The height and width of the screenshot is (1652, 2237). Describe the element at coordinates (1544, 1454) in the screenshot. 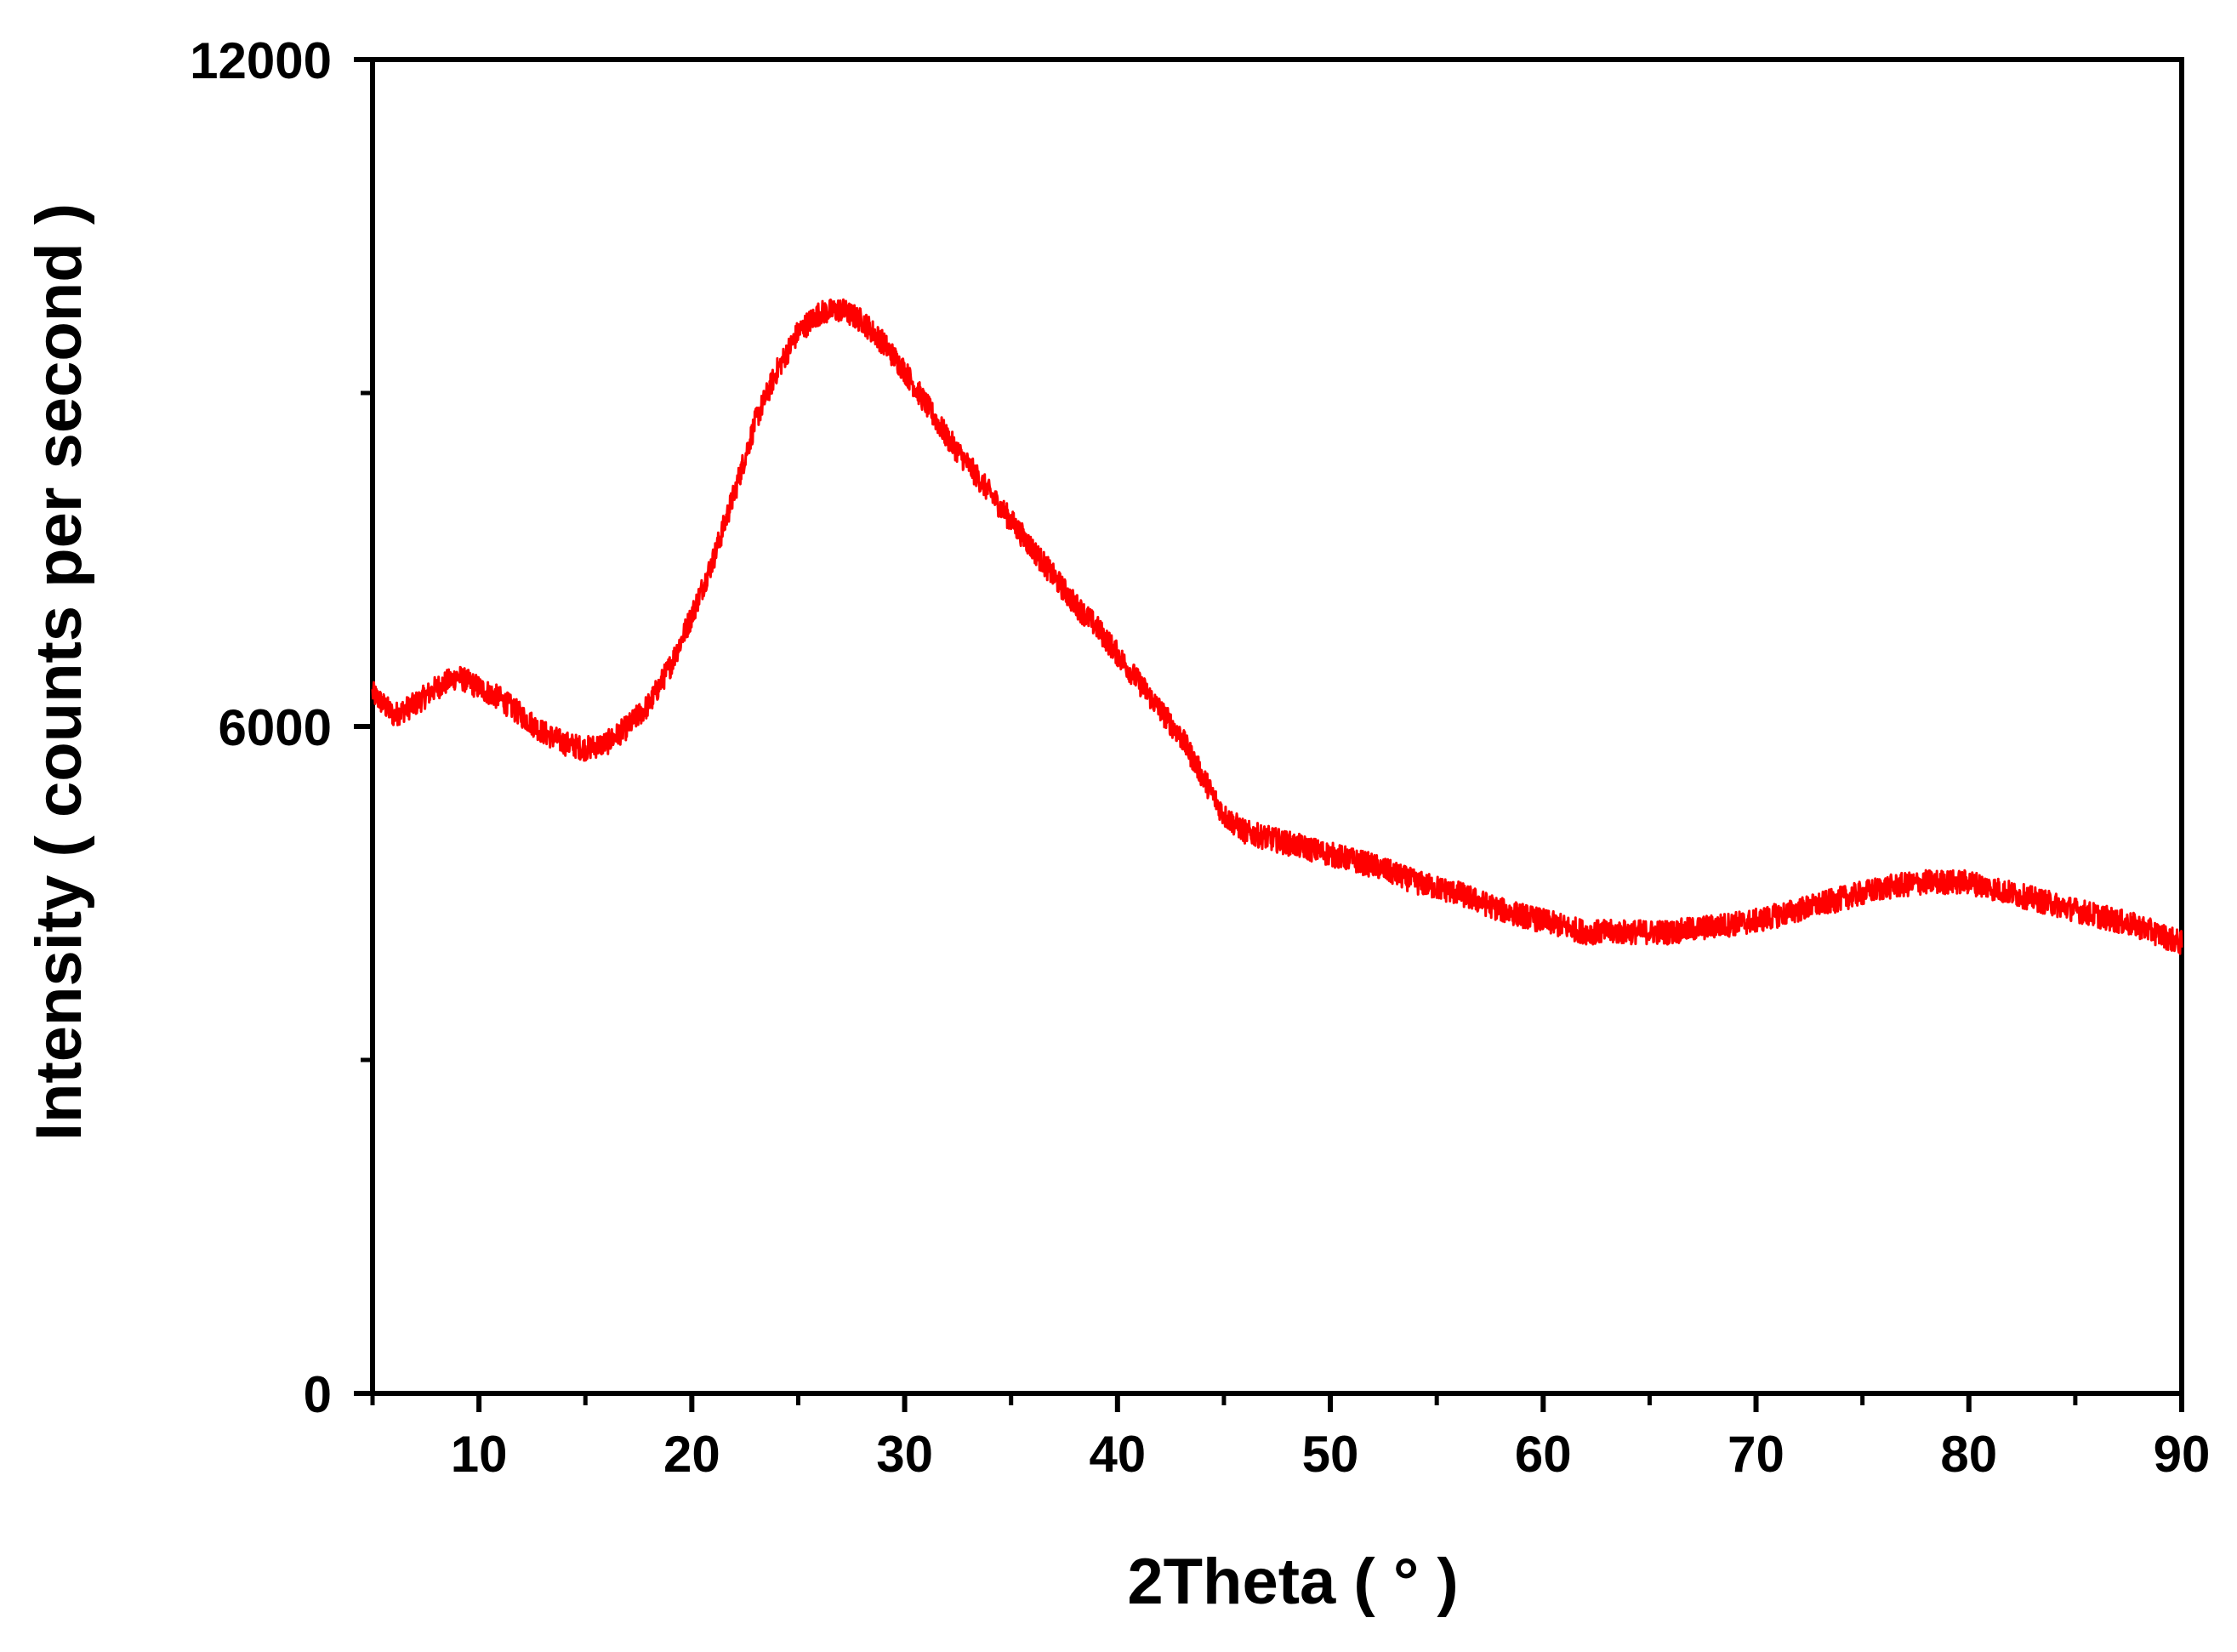

I see `x-tick-label: 60` at that location.